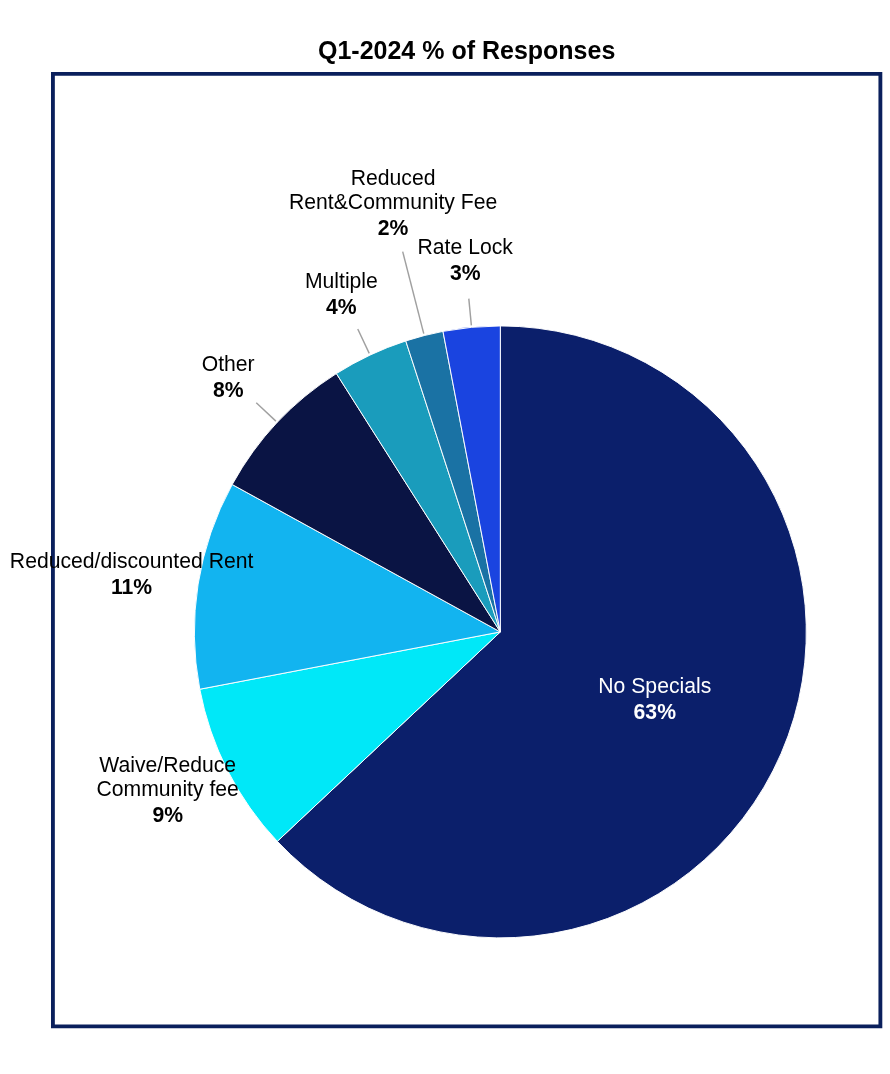  What do you see at coordinates (228, 363) in the screenshot?
I see `slice-label: Other` at bounding box center [228, 363].